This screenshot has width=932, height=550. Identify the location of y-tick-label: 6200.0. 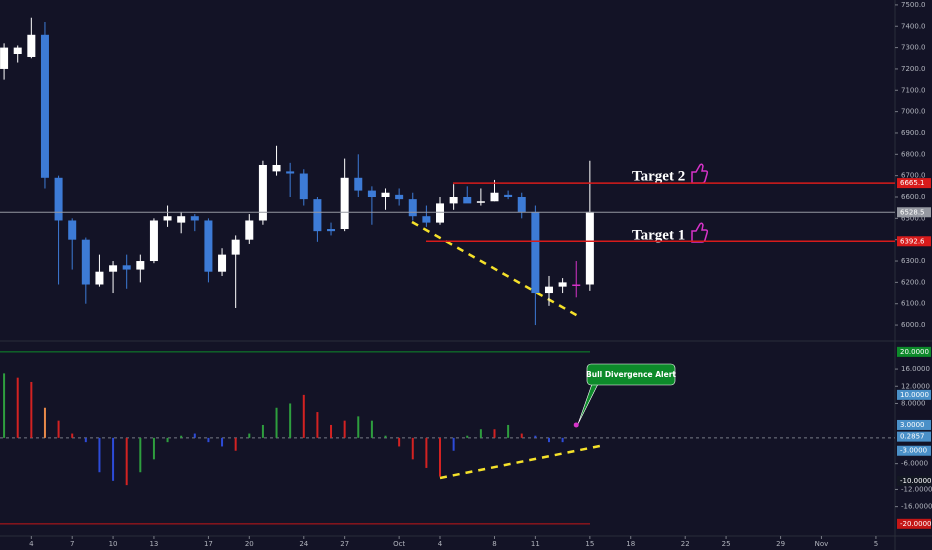
(913, 282).